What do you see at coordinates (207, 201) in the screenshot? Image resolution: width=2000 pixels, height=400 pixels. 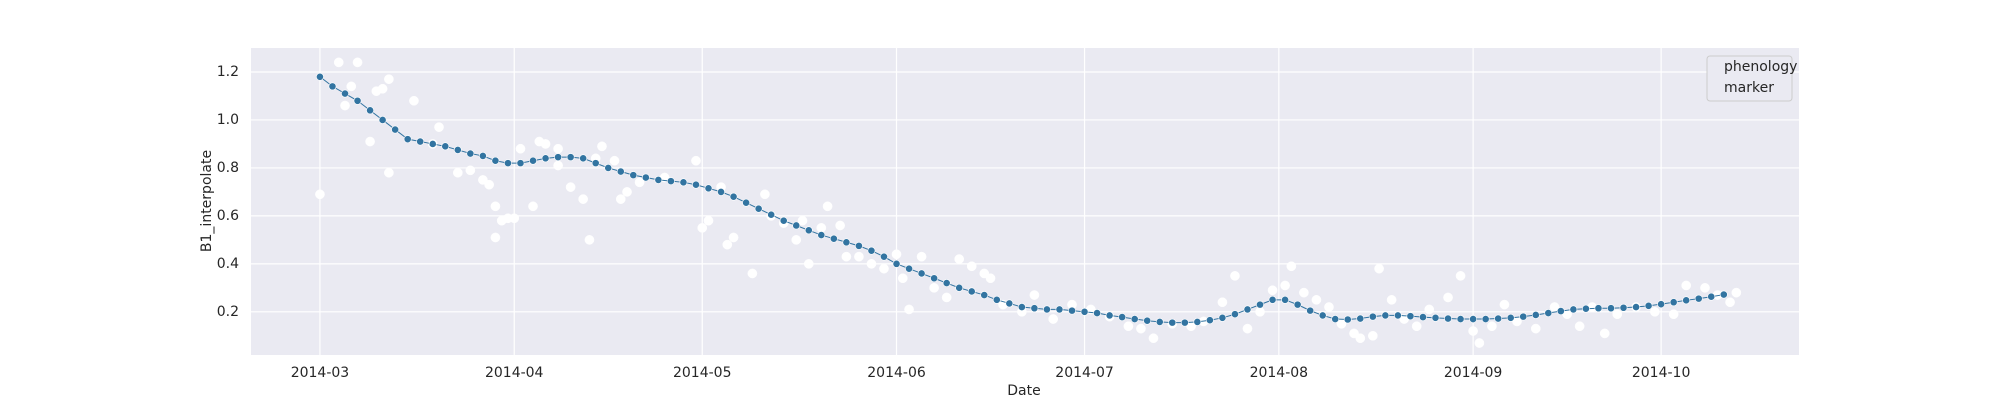 I see `y-axis-label: B1_interpolate` at bounding box center [207, 201].